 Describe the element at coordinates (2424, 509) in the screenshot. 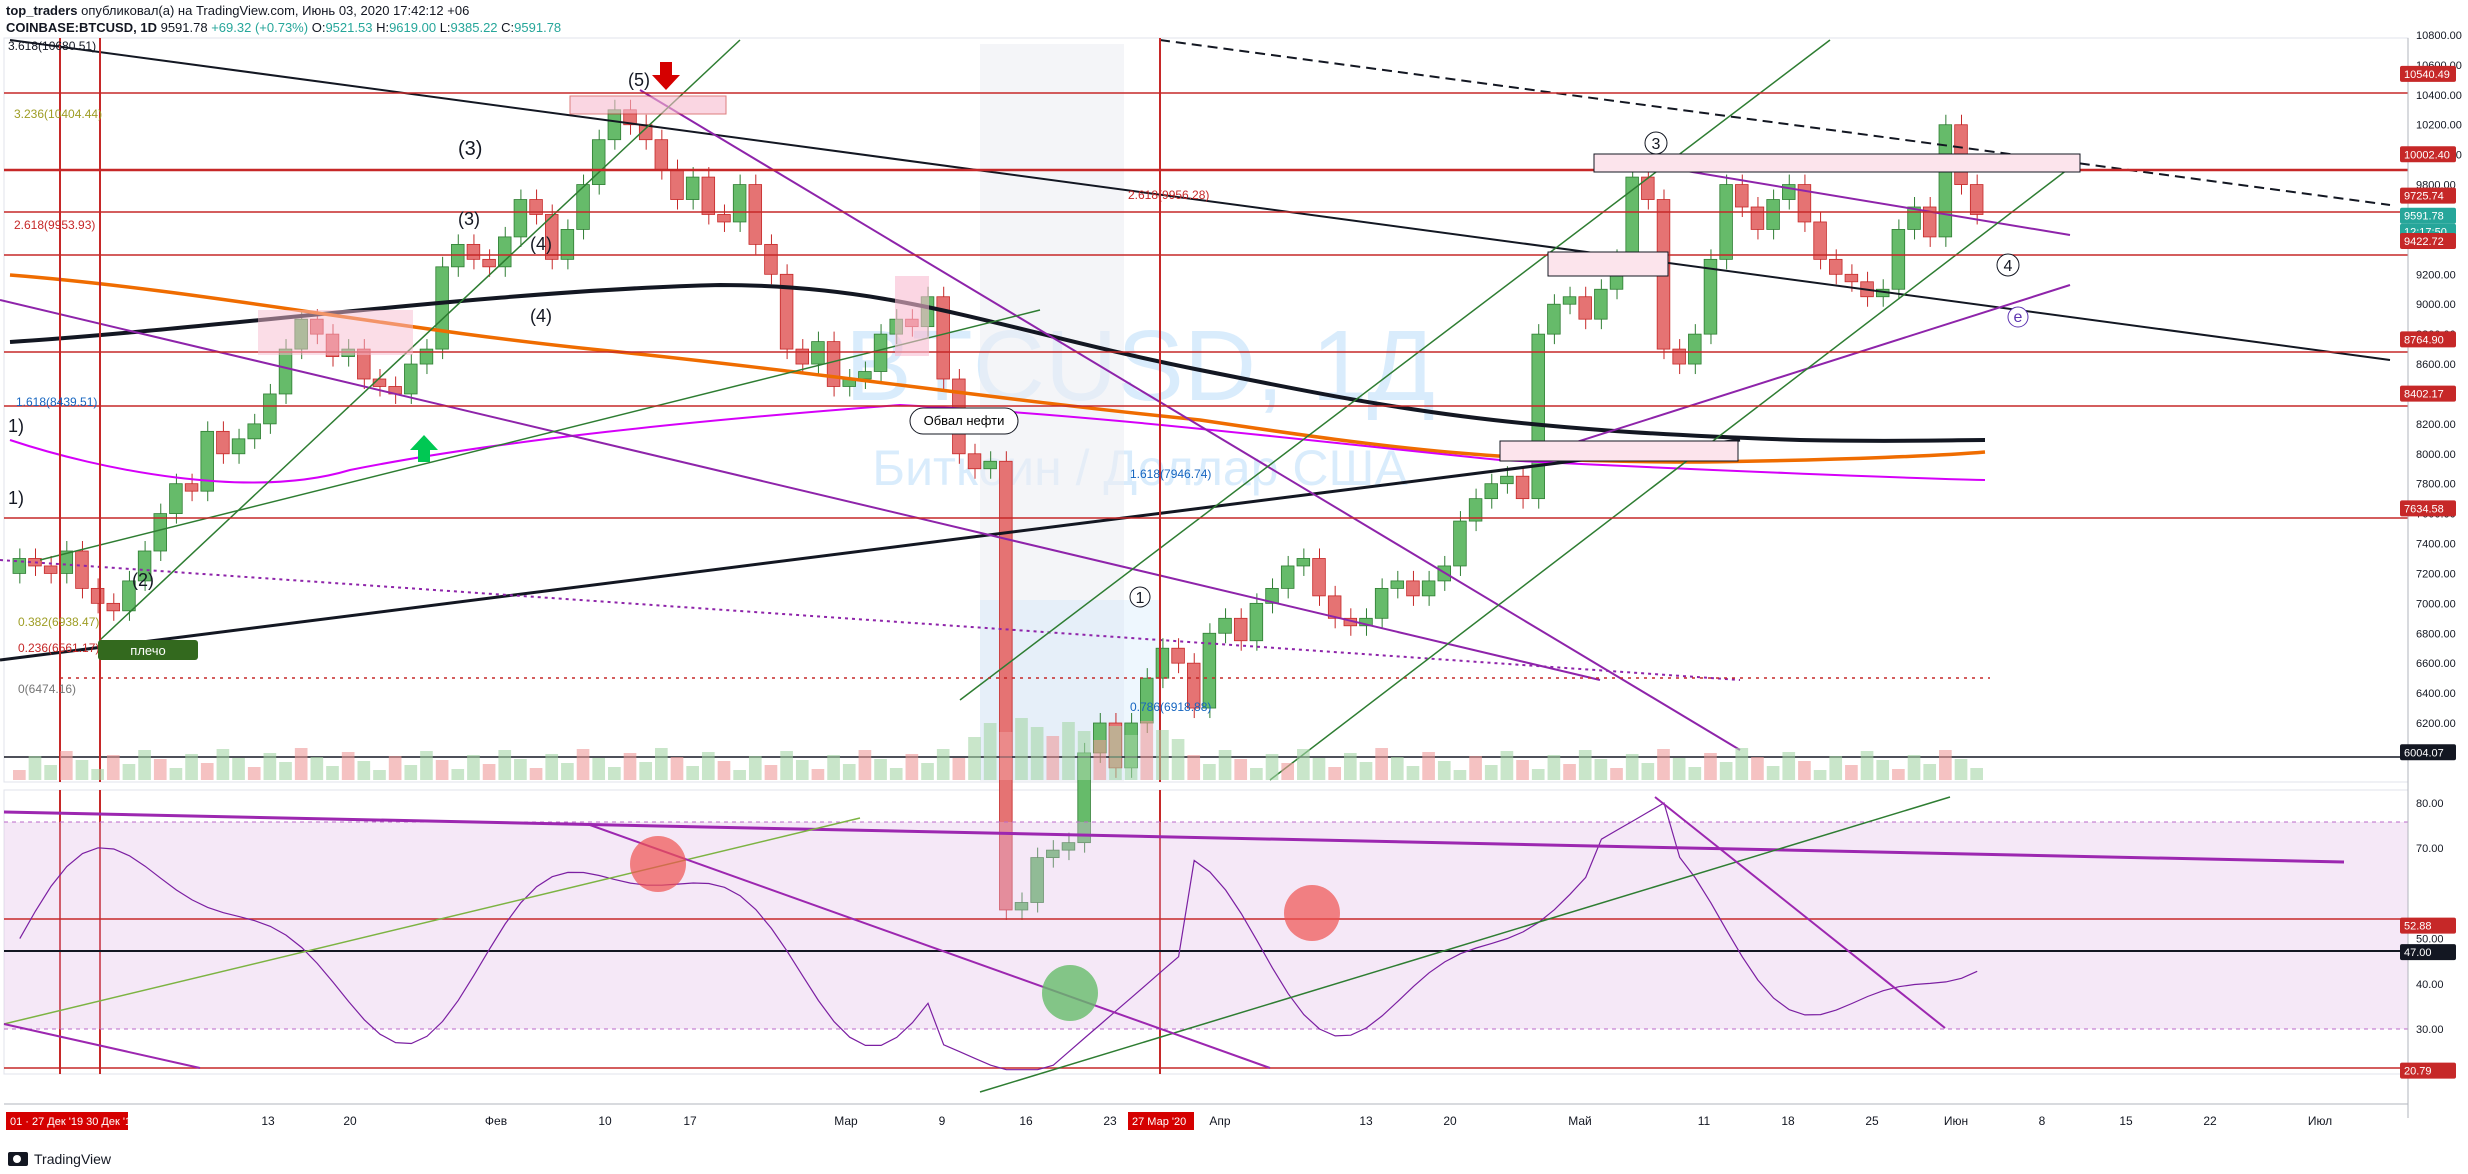

I see `price-tag: 7634.58` at that location.